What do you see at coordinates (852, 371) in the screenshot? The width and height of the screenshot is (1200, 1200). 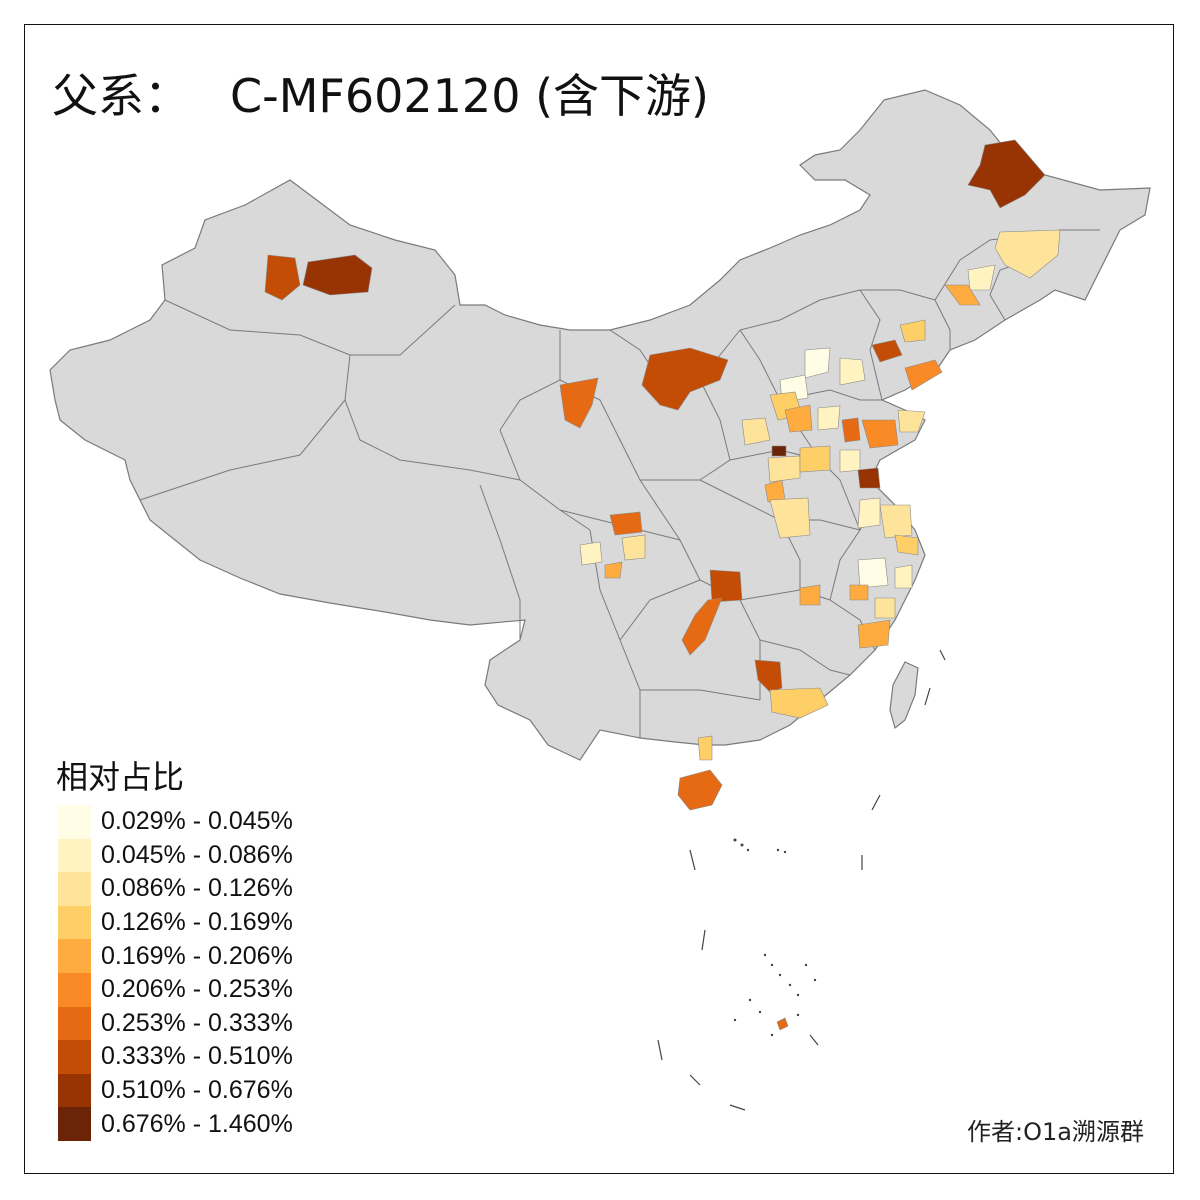 I see `region-hebei-b` at bounding box center [852, 371].